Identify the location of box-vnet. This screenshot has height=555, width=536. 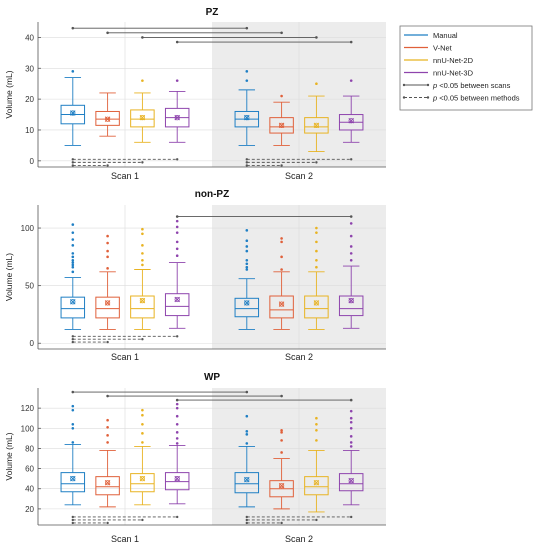
(281, 283).